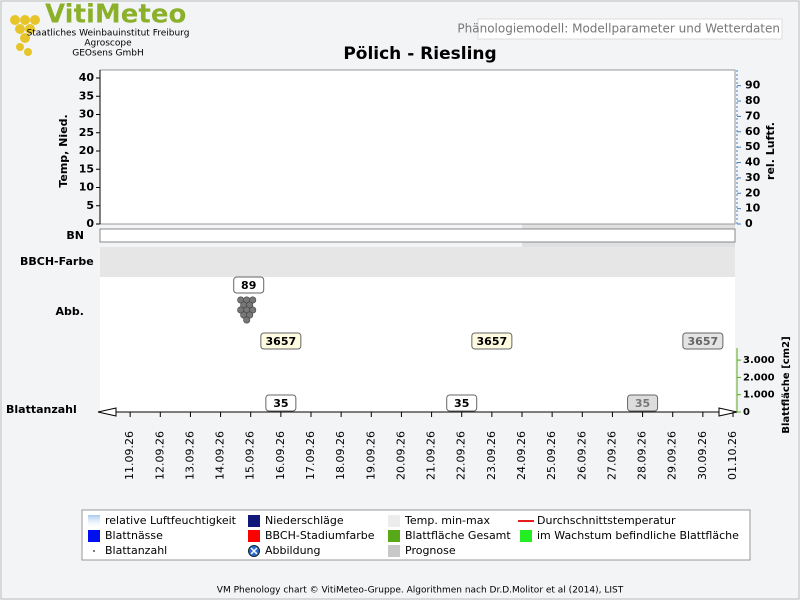  Describe the element at coordinates (702, 455) in the screenshot. I see `x-tick-label: 30.09.26` at that location.